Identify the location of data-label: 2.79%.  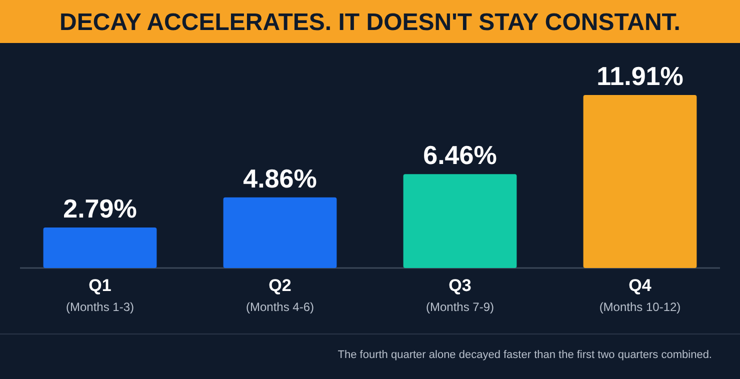
(100, 208).